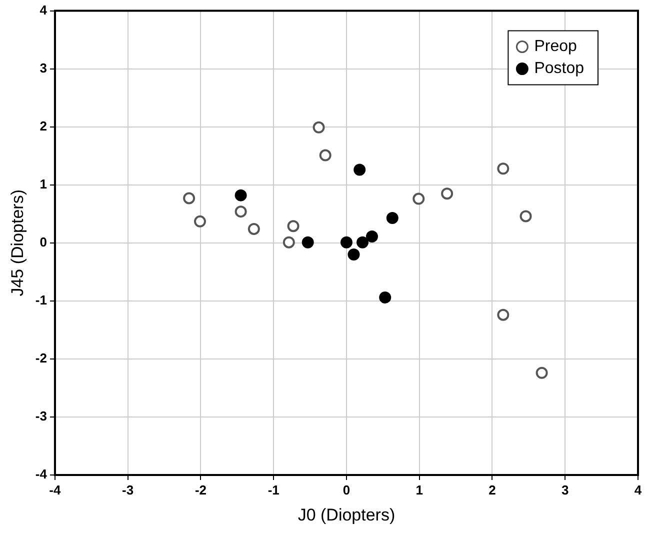 The width and height of the screenshot is (652, 534). I want to click on y-tick-label: -2, so click(41, 358).